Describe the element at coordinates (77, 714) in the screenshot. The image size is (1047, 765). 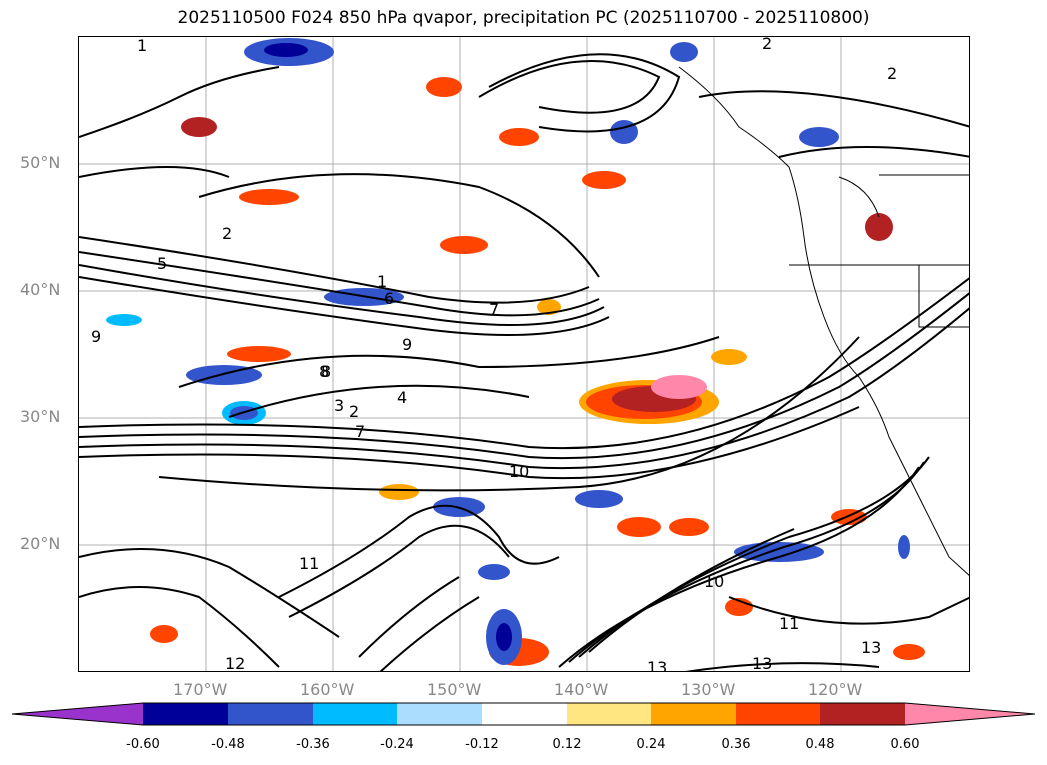
I see `colorbar-extend-low` at that location.